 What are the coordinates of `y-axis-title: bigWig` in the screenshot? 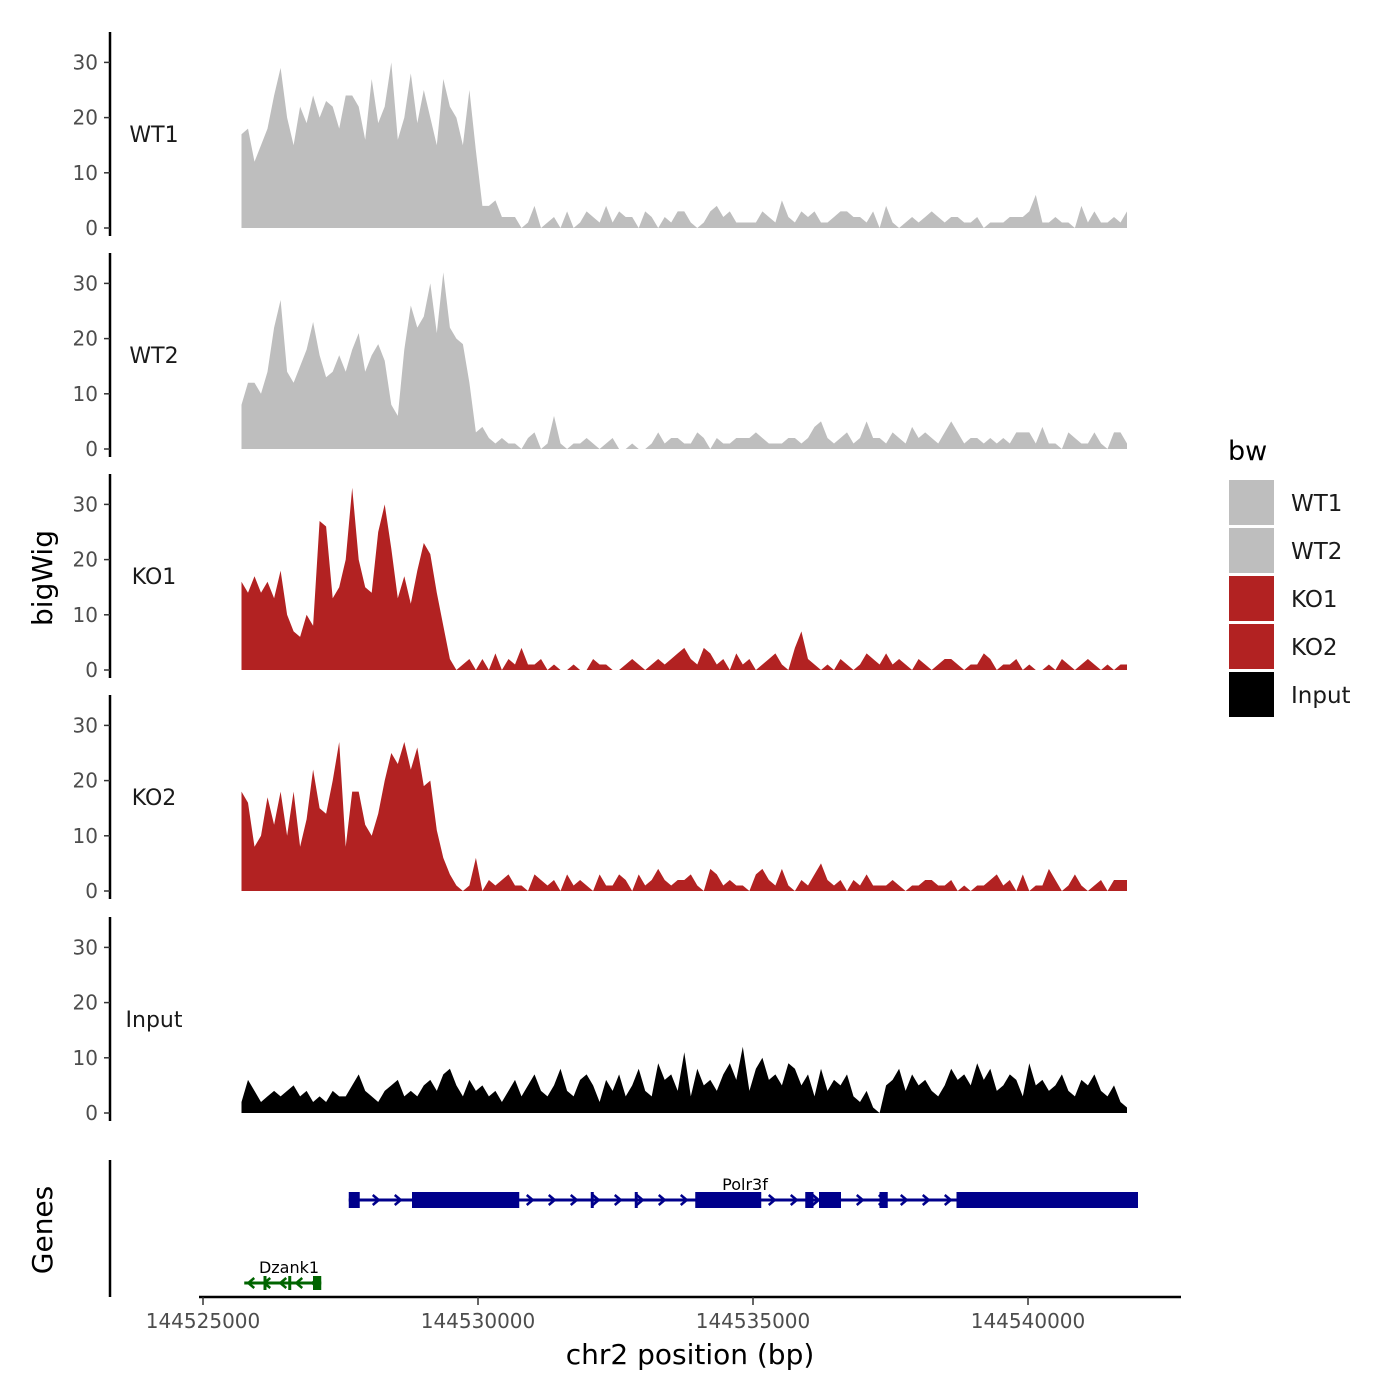 It's located at (42, 578).